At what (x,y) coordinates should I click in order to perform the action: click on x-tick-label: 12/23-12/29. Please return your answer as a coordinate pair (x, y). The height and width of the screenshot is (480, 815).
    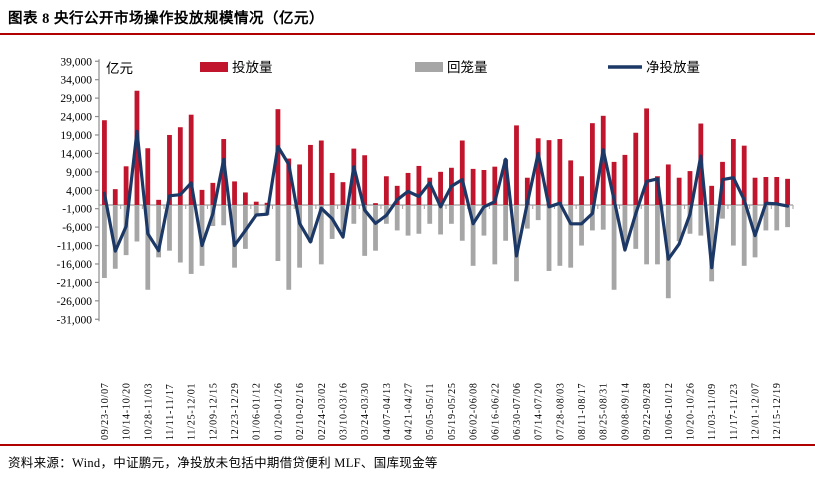
    Looking at the image, I should click on (235, 411).